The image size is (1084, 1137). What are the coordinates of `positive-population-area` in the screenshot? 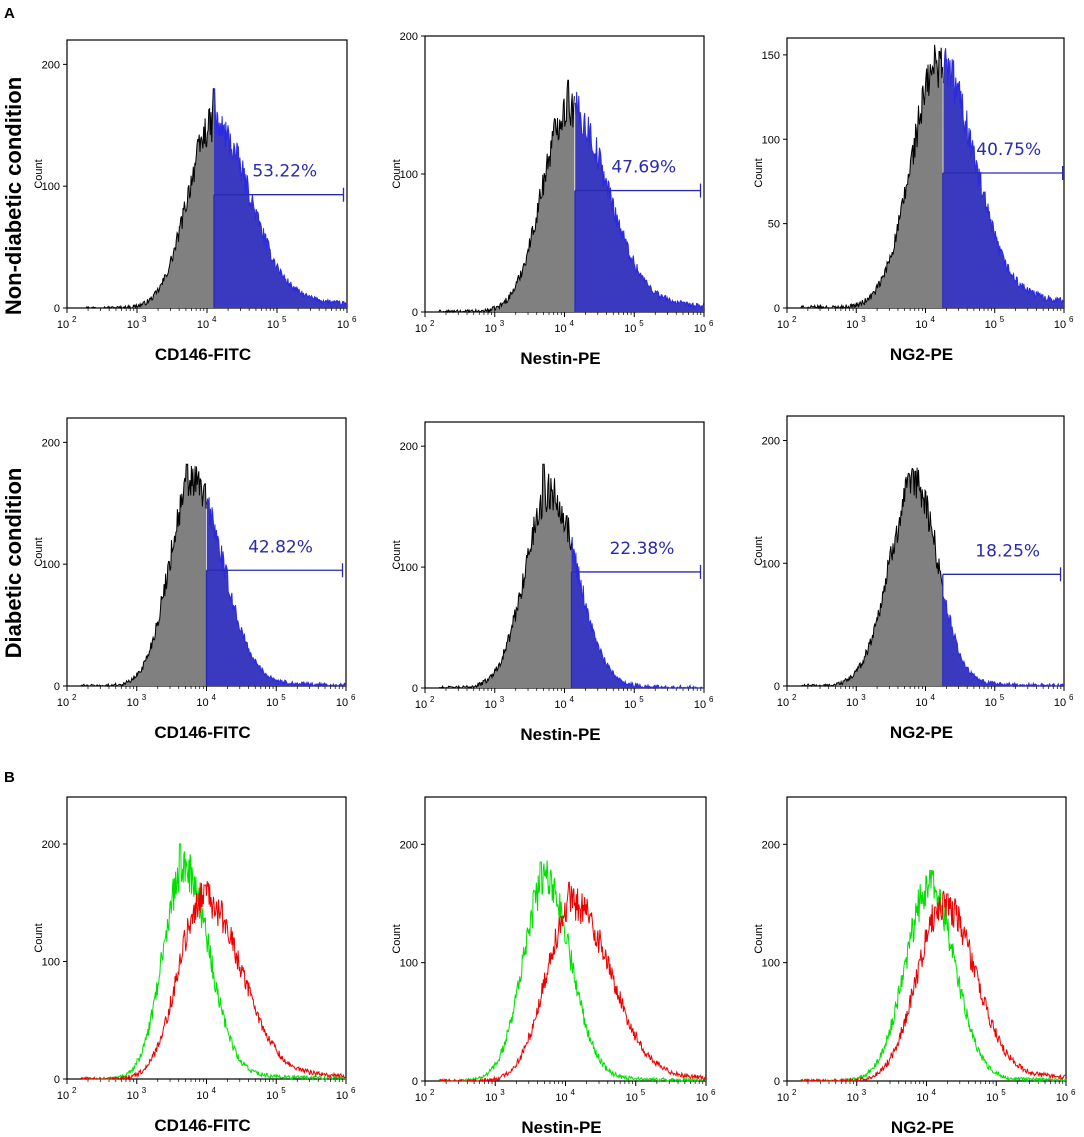 It's located at (1003, 641).